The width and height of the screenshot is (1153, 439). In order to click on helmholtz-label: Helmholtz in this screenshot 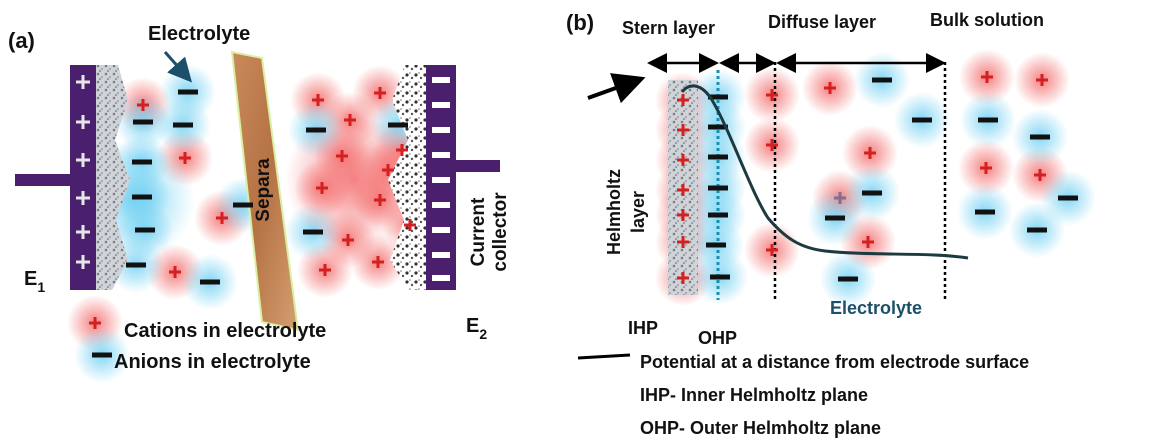, I will do `click(614, 212)`.